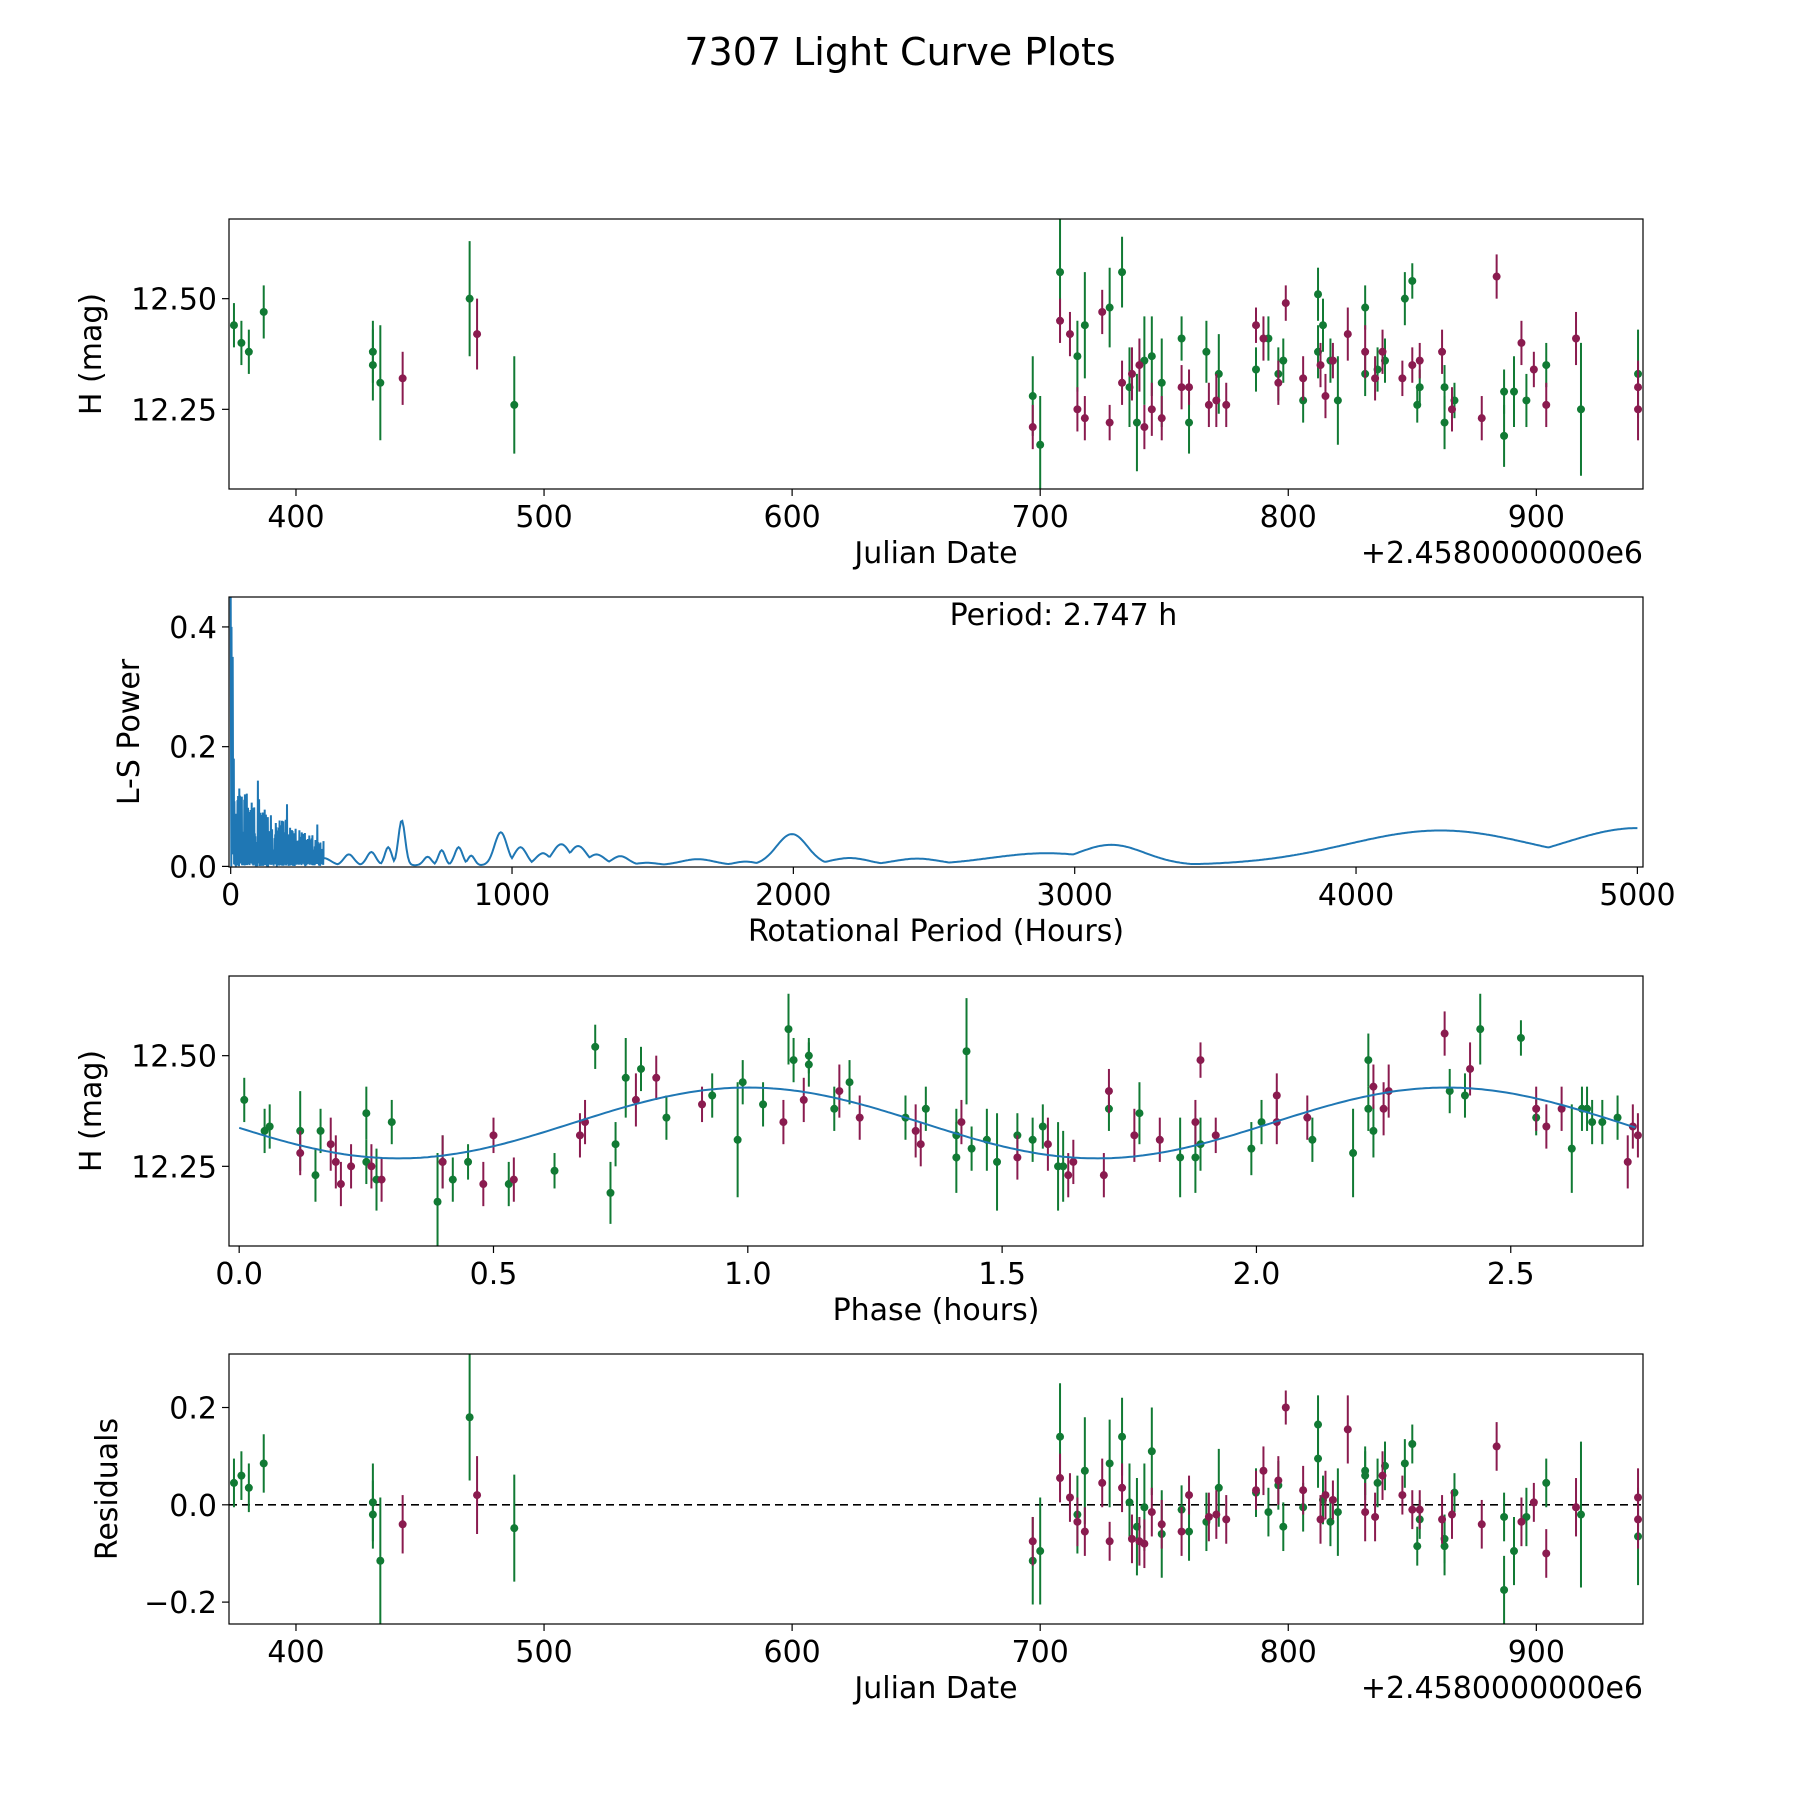 The width and height of the screenshot is (1800, 1804). I want to click on periodogram-xlabel: Rotational Period (Hours), so click(936, 931).